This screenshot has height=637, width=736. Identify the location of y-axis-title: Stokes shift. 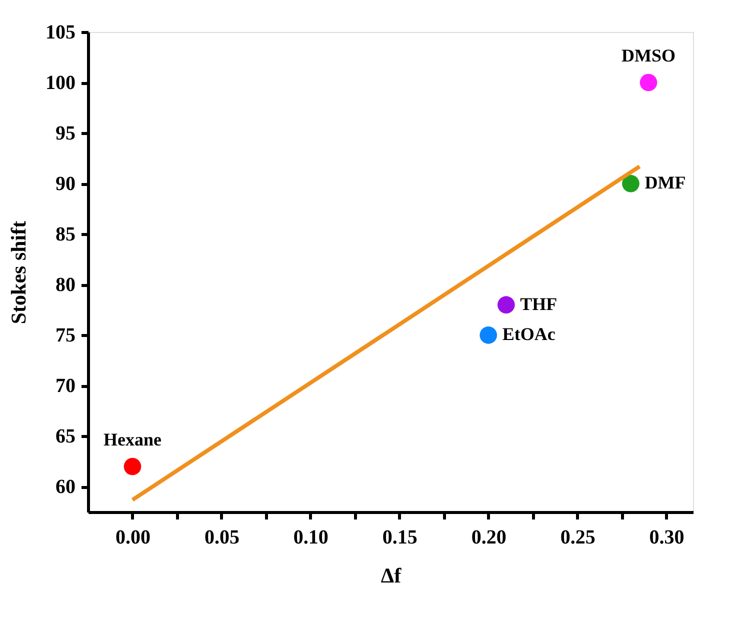
(18, 272).